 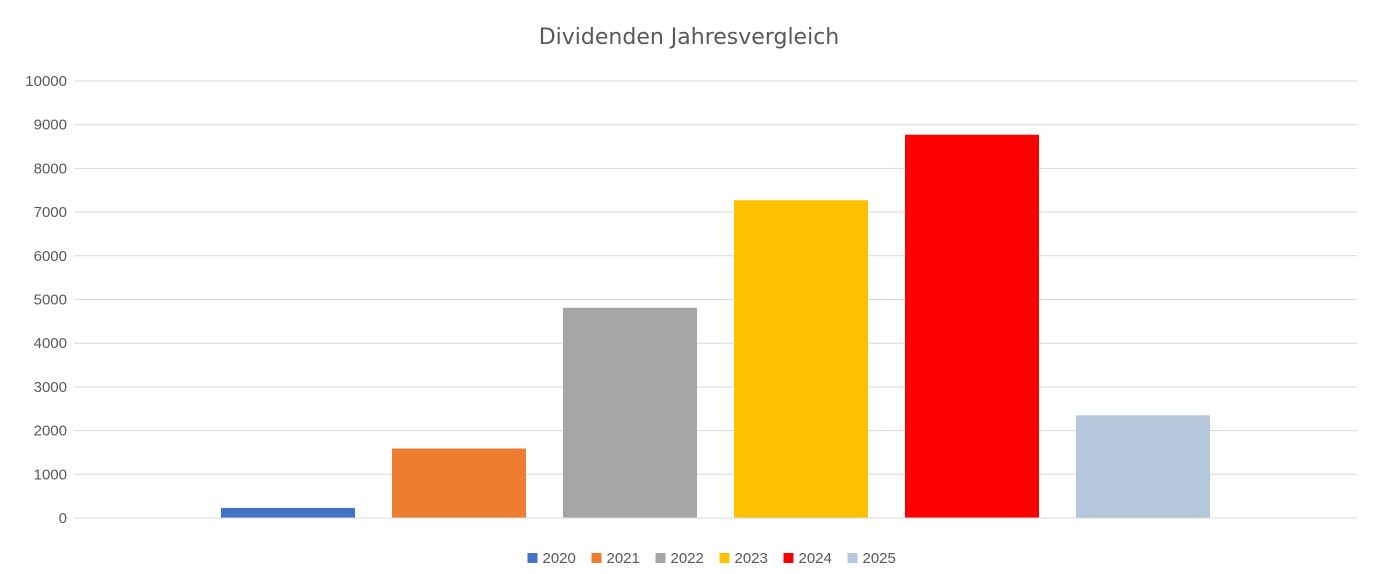 What do you see at coordinates (815, 558) in the screenshot?
I see `legend-label: 2024` at bounding box center [815, 558].